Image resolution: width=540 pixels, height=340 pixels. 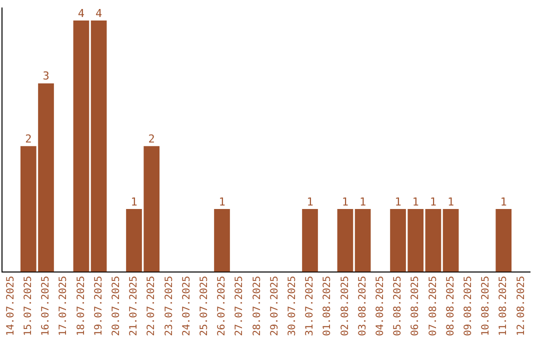 I want to click on x-tick-label: 30.07.2025, so click(x=292, y=306).